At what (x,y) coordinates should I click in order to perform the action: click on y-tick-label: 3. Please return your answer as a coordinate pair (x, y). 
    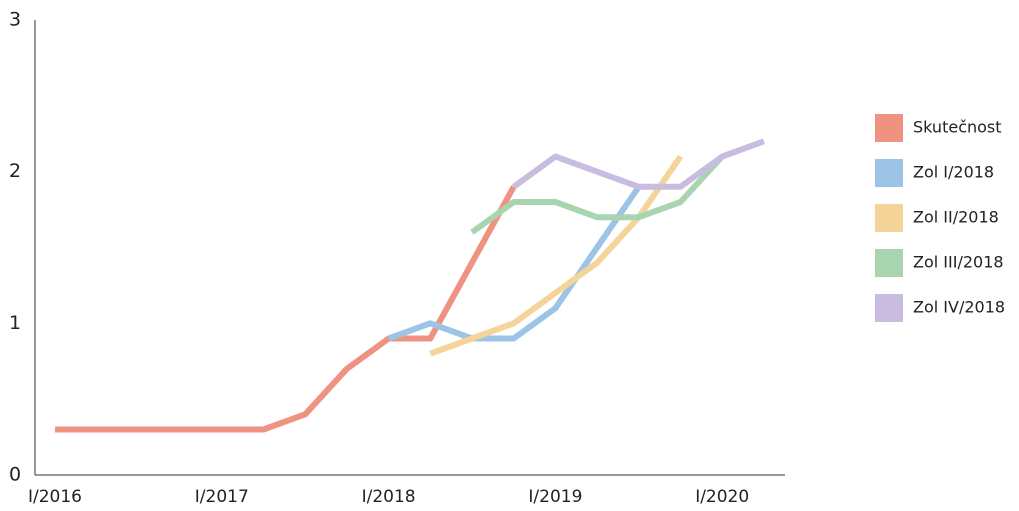
    Looking at the image, I should click on (15, 20).